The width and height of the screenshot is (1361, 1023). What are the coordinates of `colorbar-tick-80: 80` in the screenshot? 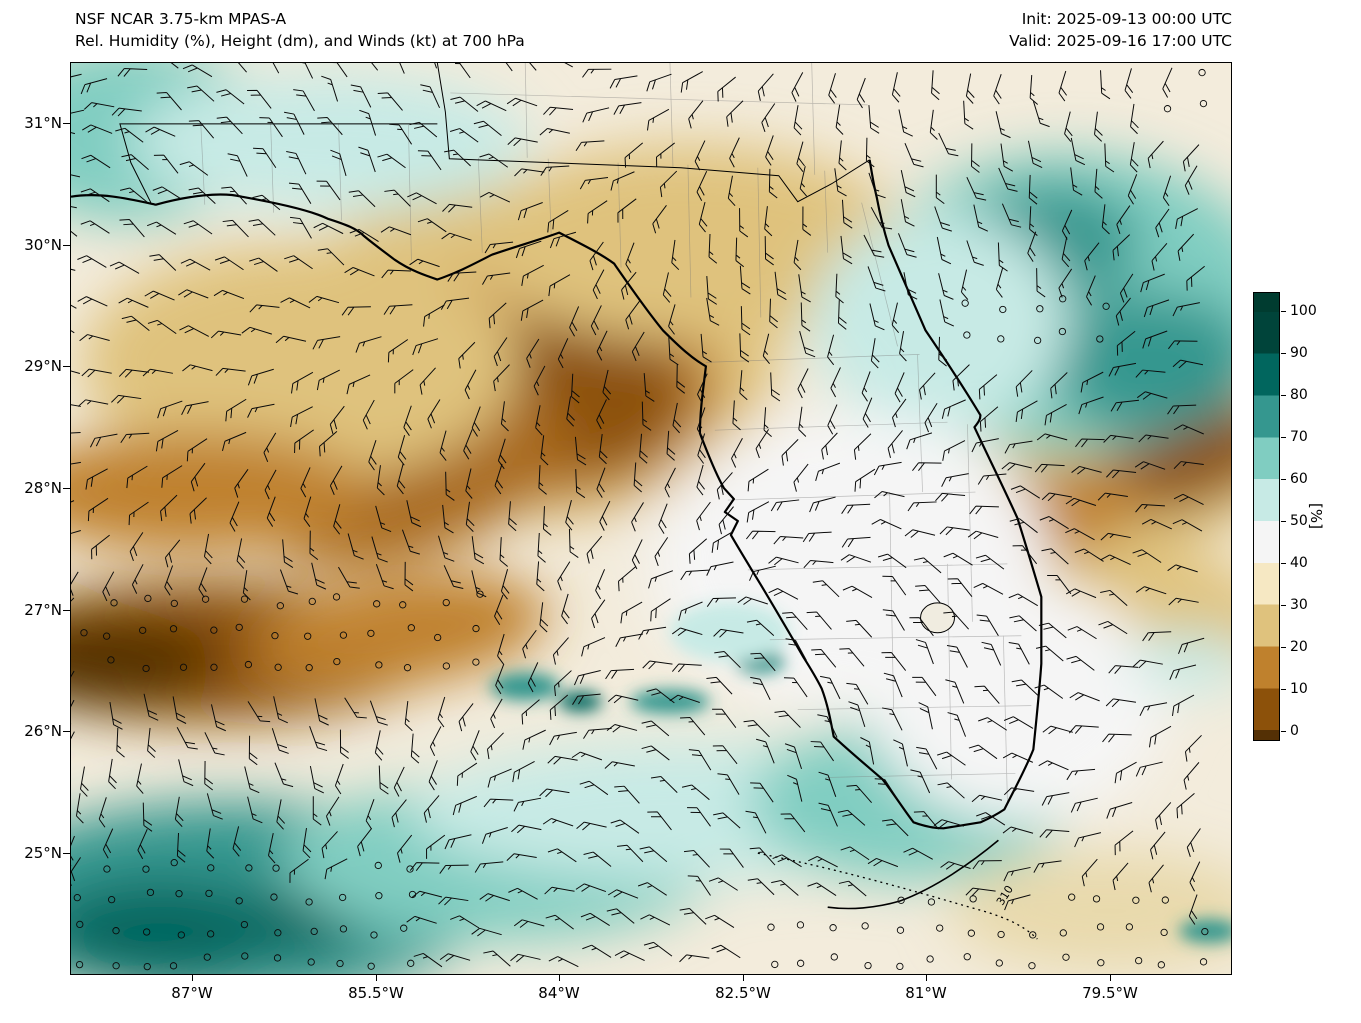 It's located at (1299, 395).